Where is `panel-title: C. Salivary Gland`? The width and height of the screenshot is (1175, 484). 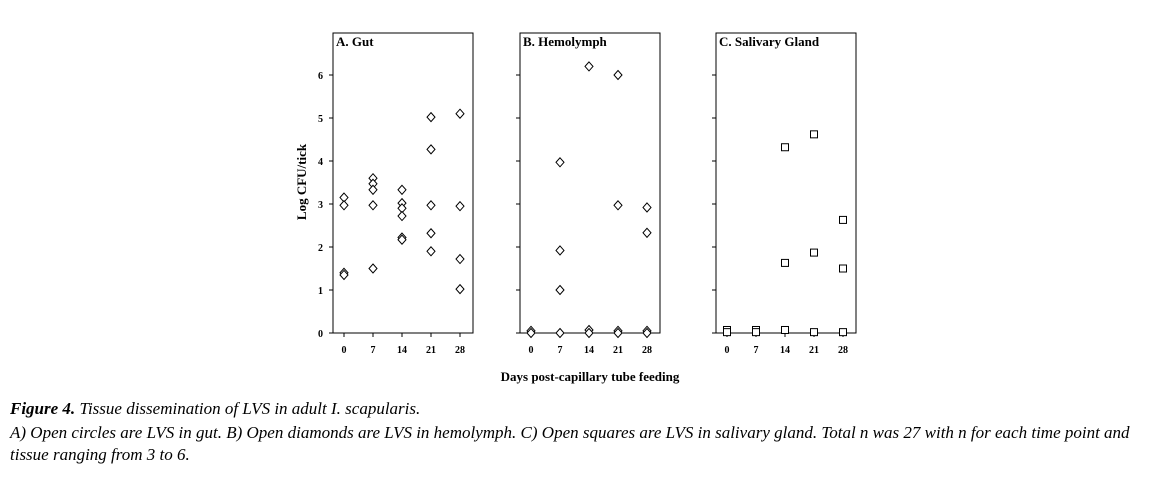
panel-title: C. Salivary Gland is located at coordinates (769, 41).